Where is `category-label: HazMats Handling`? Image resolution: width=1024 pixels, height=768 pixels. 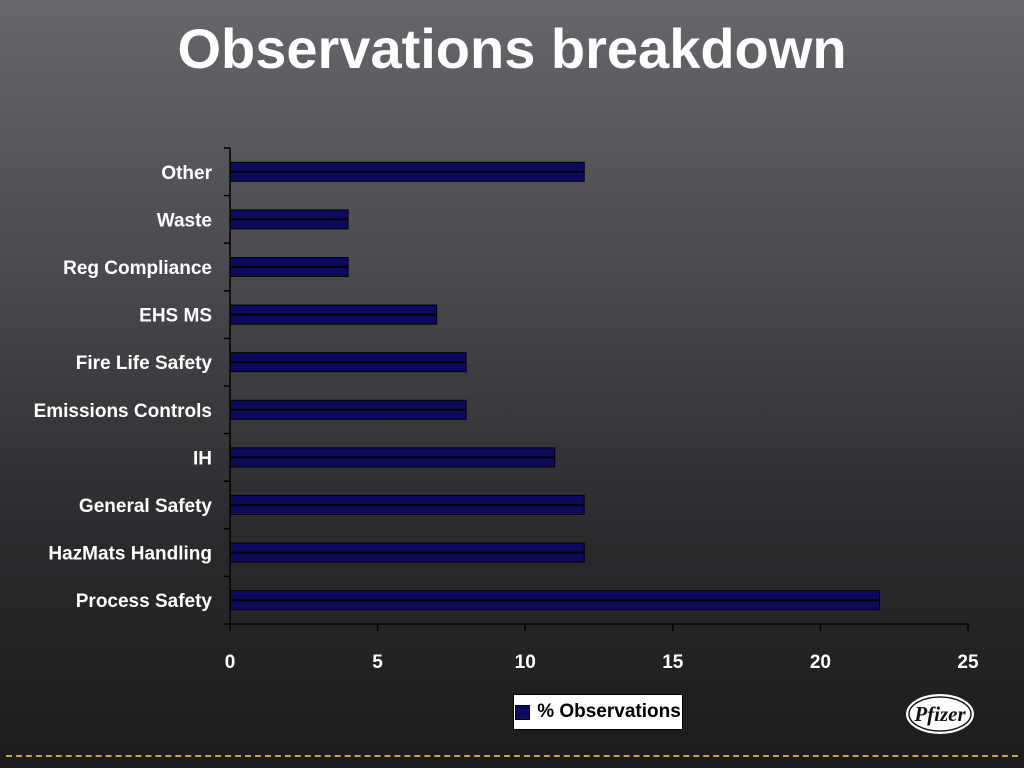
category-label: HazMats Handling is located at coordinates (130, 554).